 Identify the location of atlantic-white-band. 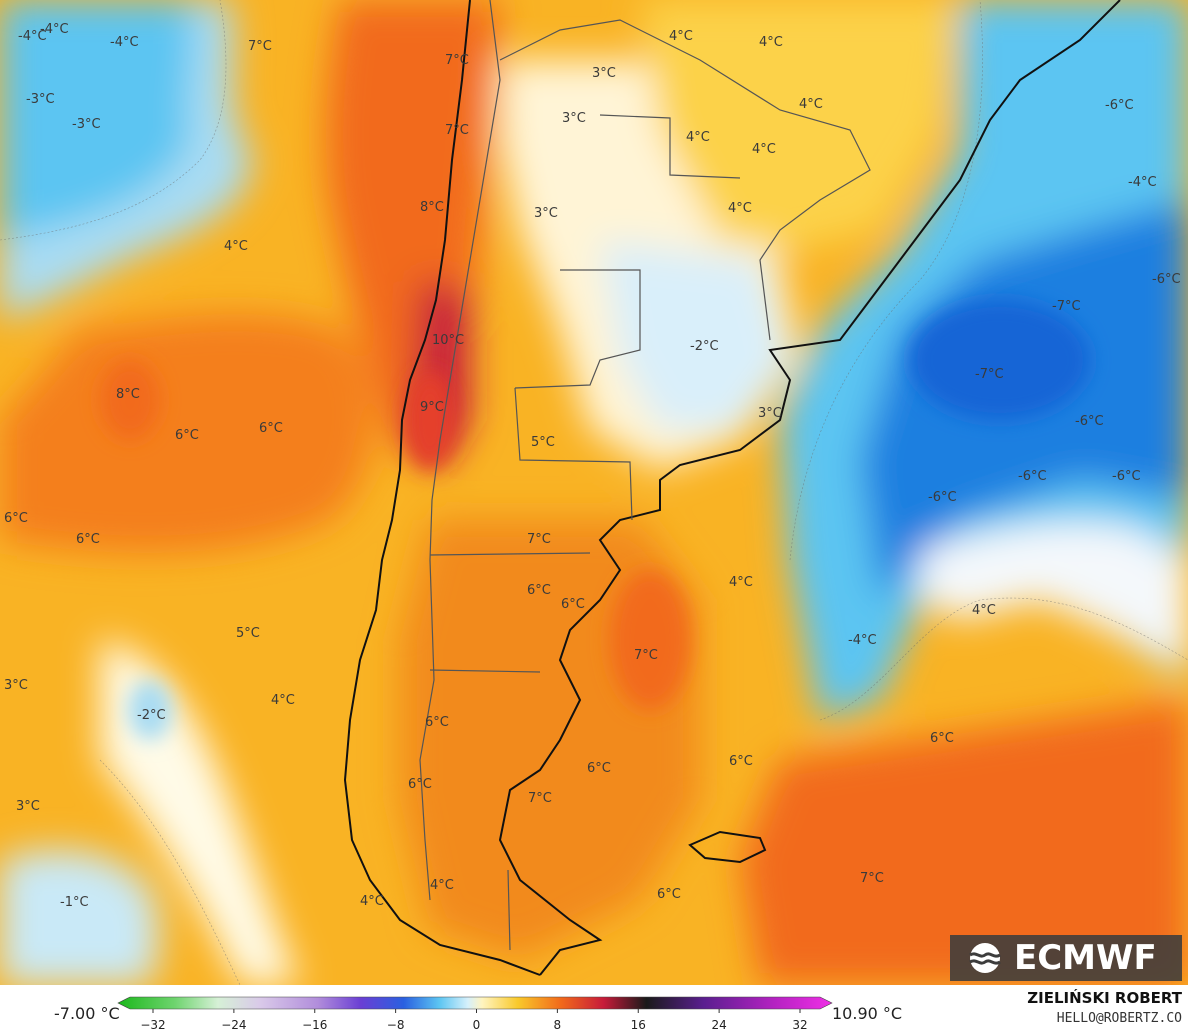
(1054, 595).